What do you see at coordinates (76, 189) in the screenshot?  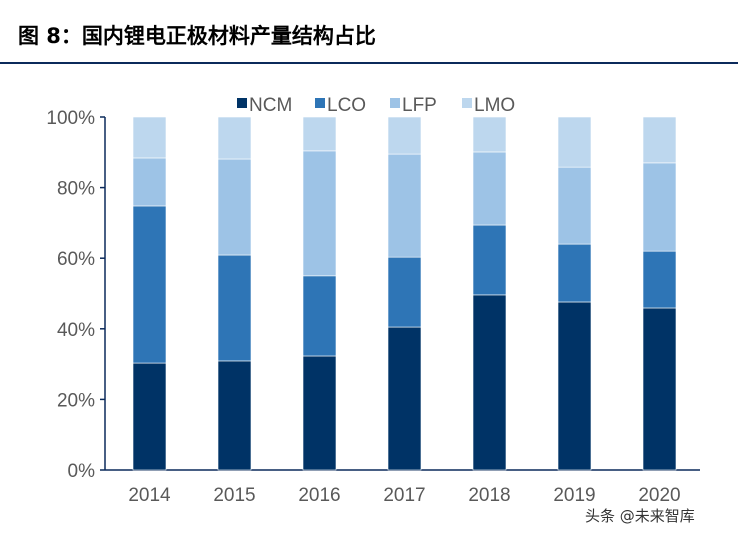 I see `y-tick-label: 80%` at bounding box center [76, 189].